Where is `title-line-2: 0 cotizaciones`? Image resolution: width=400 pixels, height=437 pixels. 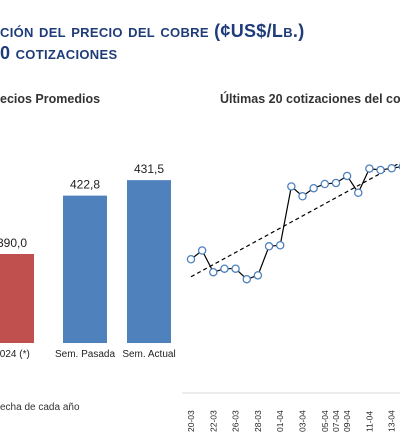
title-line-2: 0 cotizaciones is located at coordinates (59, 53).